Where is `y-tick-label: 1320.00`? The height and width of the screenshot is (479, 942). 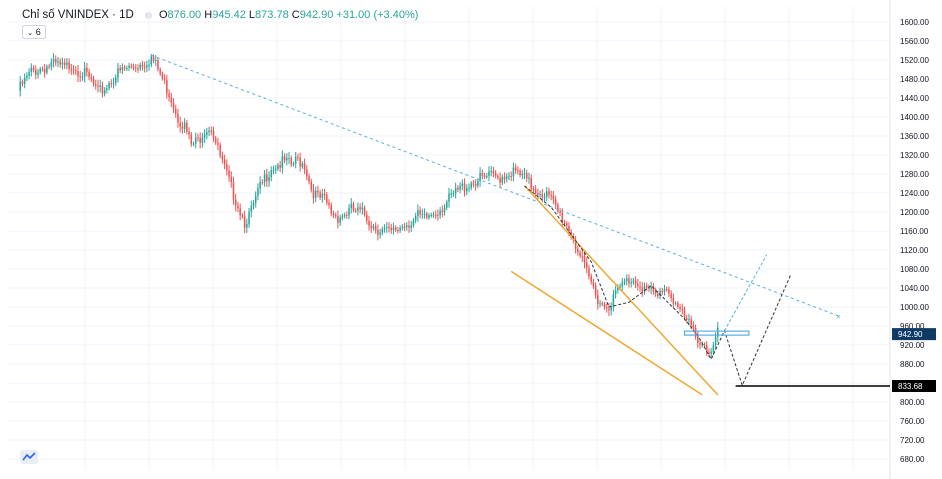
y-tick-label: 1320.00 is located at coordinates (914, 155).